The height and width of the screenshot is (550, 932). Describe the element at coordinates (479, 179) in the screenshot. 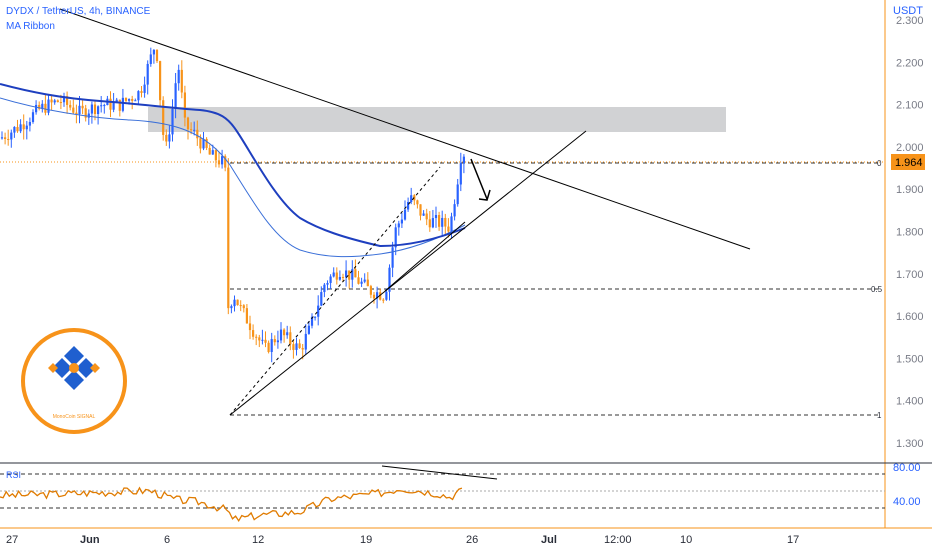

I see `forecast-arrow` at that location.